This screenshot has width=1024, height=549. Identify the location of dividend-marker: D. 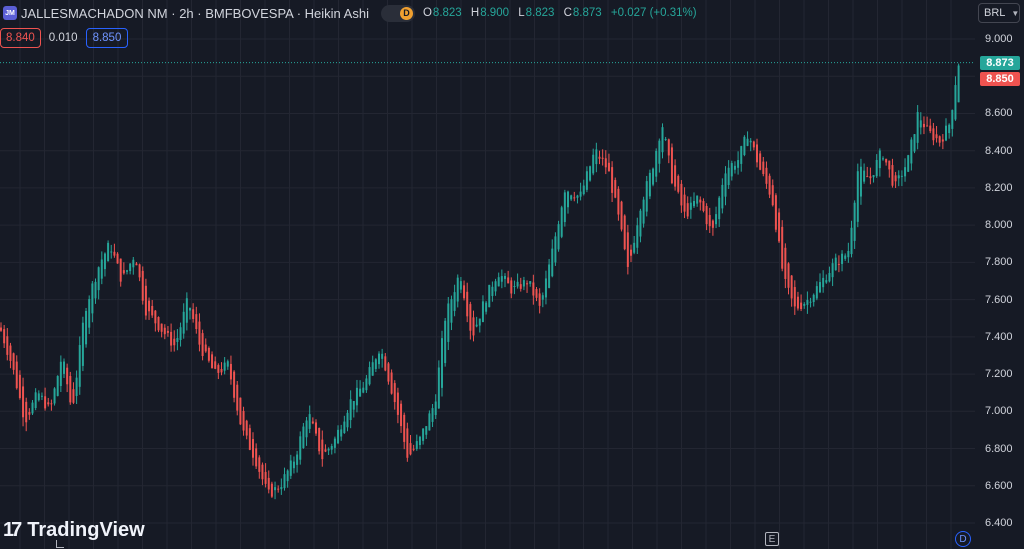
(963, 539).